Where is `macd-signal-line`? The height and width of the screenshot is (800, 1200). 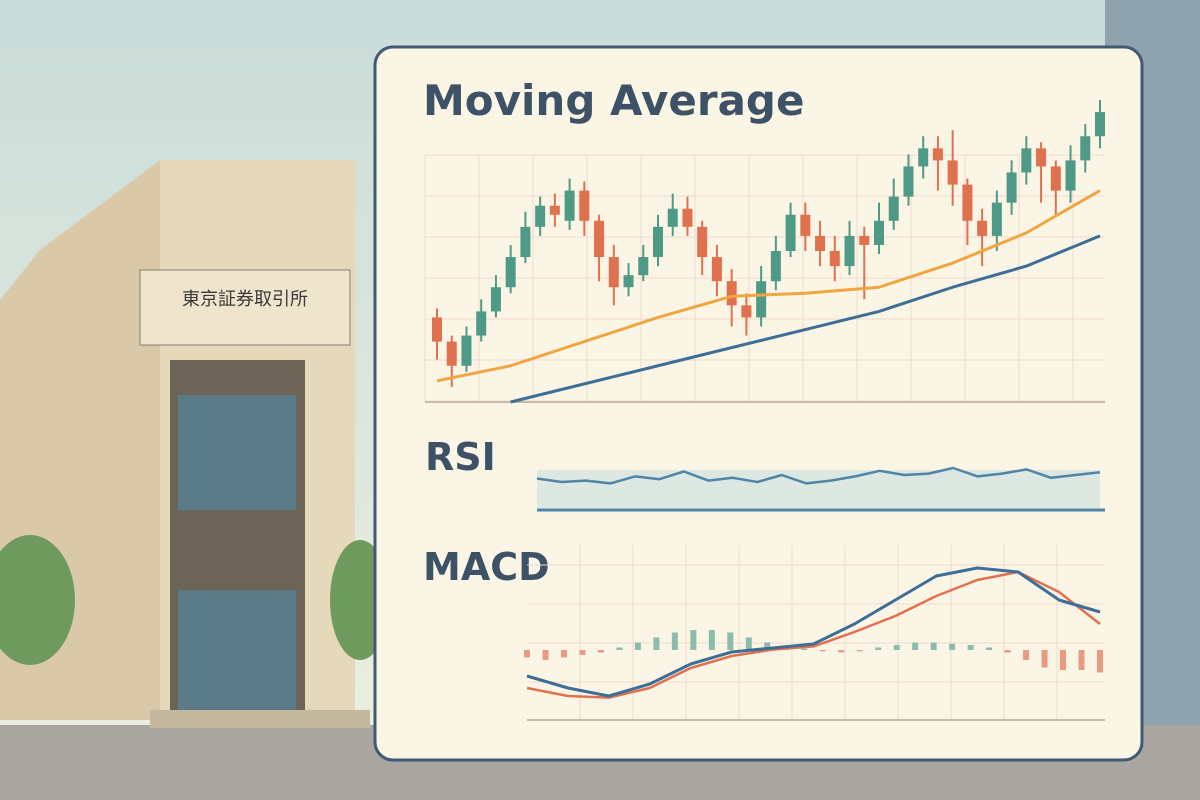
macd-signal-line is located at coordinates (813, 634).